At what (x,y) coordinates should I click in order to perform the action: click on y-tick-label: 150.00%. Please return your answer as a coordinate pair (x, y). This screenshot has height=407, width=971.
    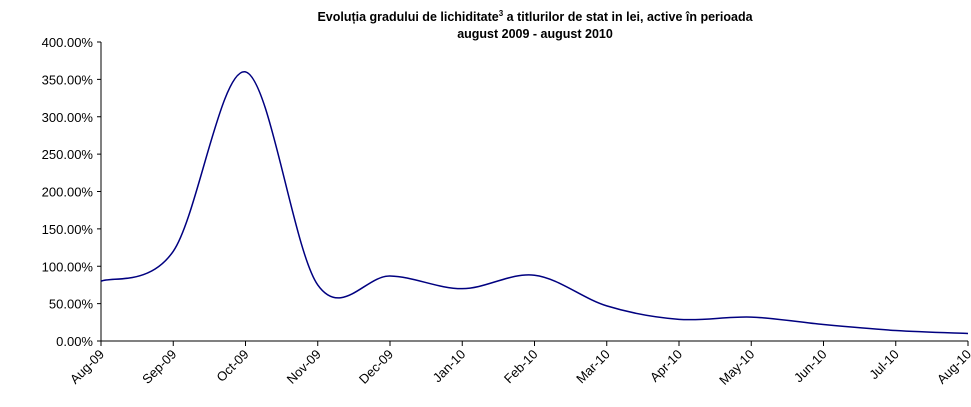
    Looking at the image, I should click on (68, 229).